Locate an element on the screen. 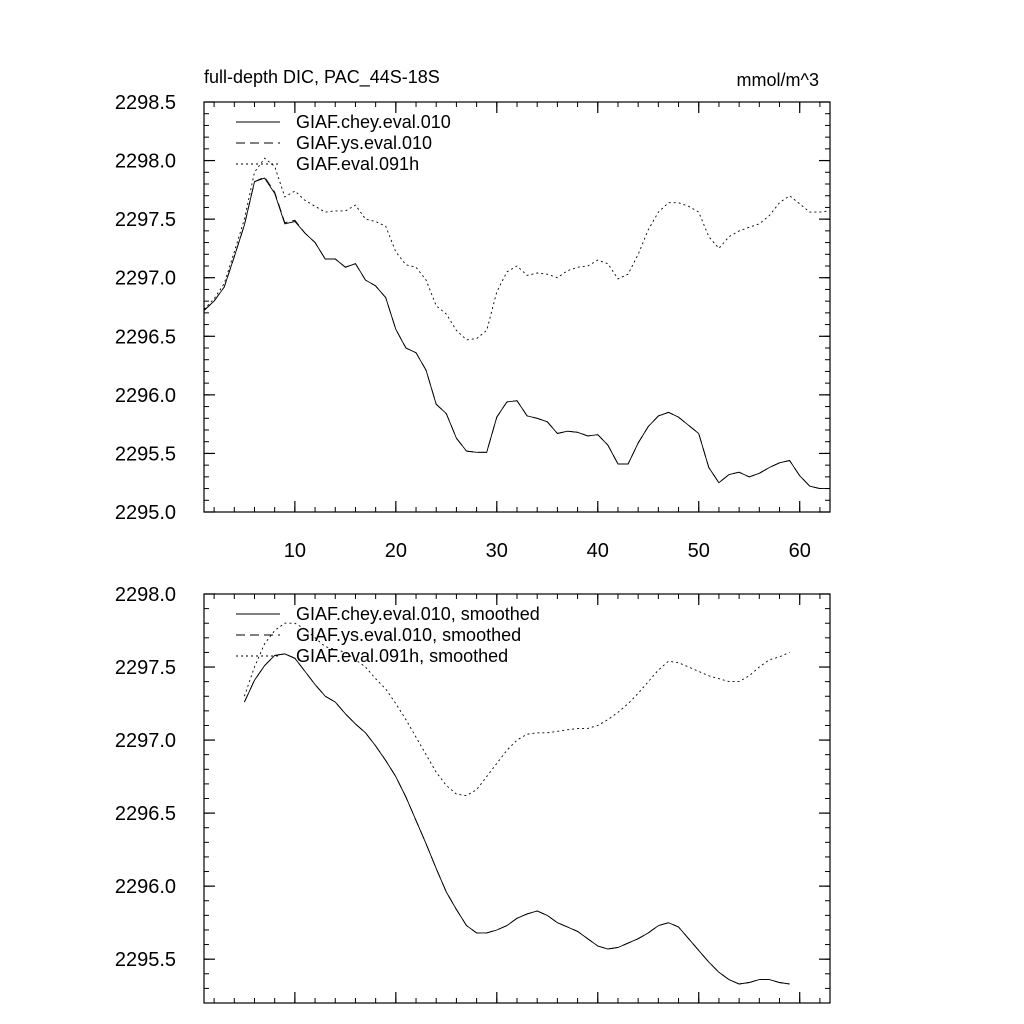 This screenshot has height=1024, width=1024. x-tick-label: 60 is located at coordinates (800, 551).